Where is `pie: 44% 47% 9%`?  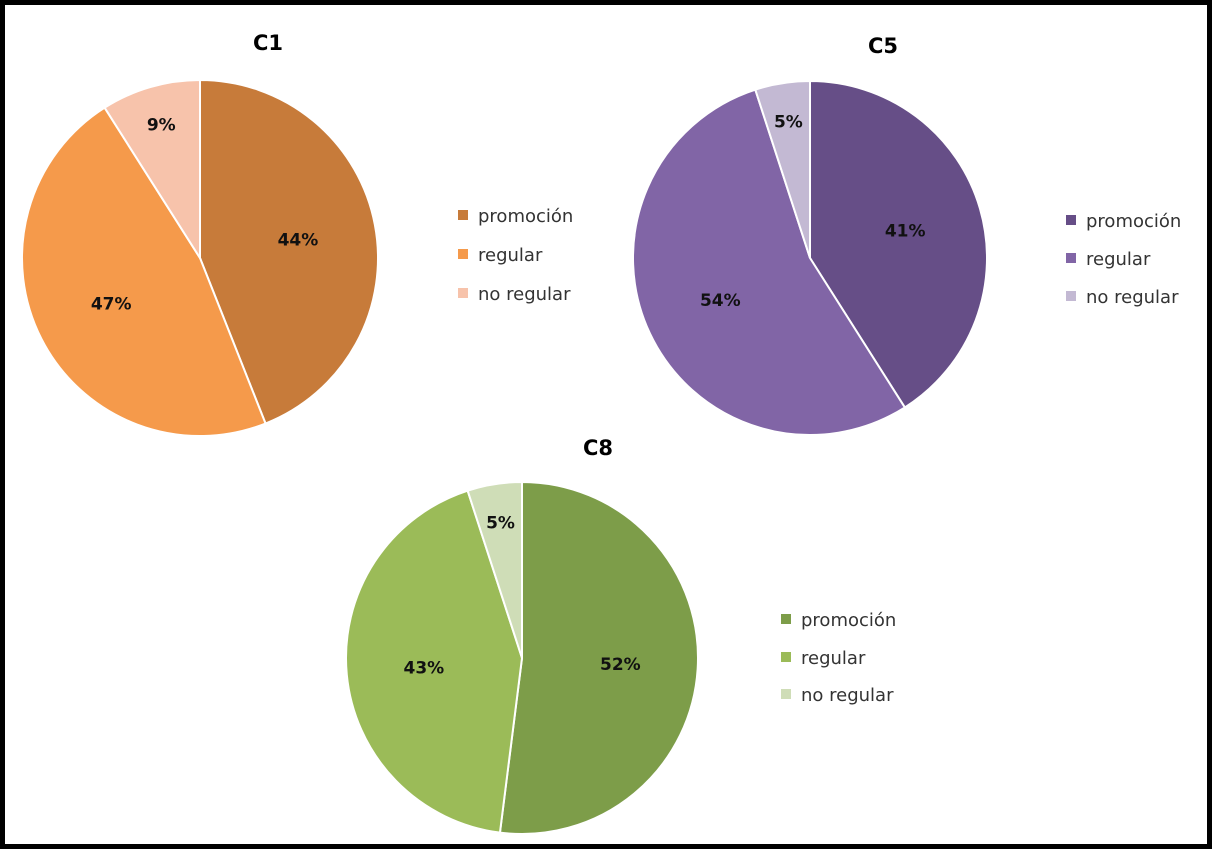 pie: 44% 47% 9% is located at coordinates (200, 257).